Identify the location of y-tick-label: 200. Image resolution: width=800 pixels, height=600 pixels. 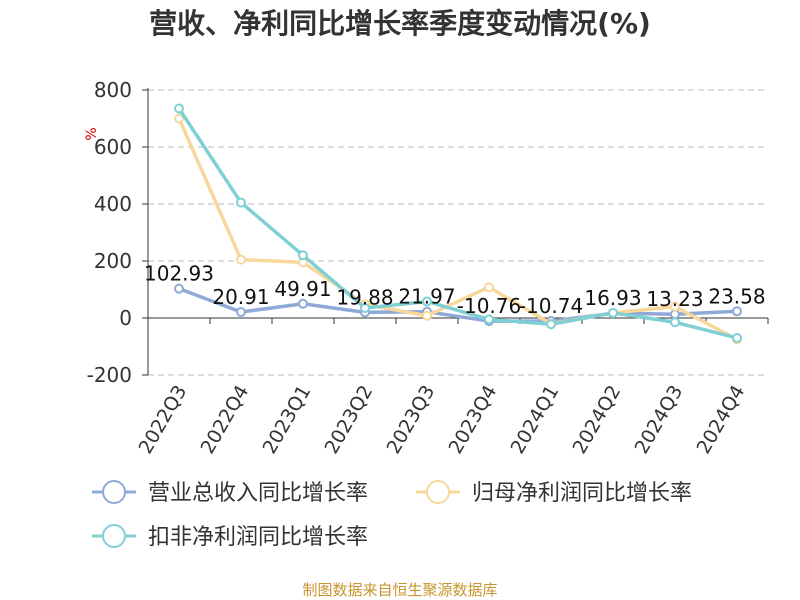
(113, 261).